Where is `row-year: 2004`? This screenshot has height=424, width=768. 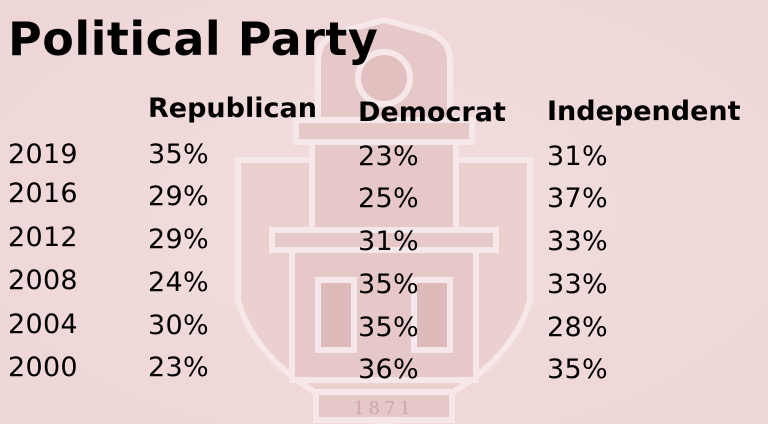
row-year: 2004 is located at coordinates (43, 324).